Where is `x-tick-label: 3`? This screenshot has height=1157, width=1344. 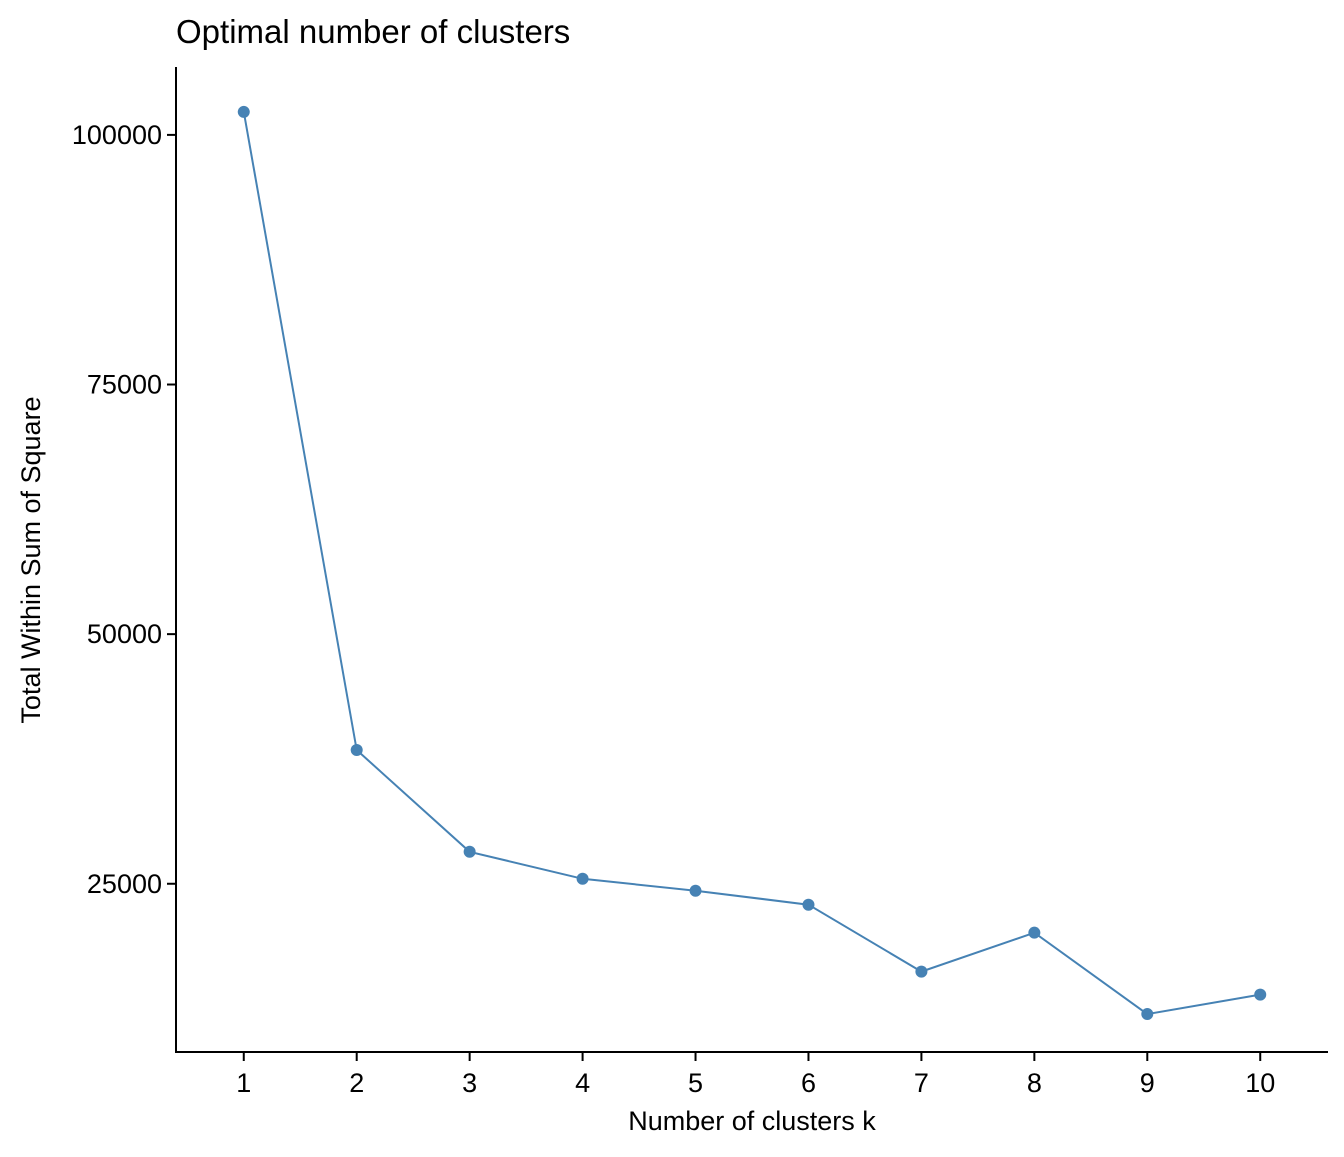 x-tick-label: 3 is located at coordinates (469, 1083).